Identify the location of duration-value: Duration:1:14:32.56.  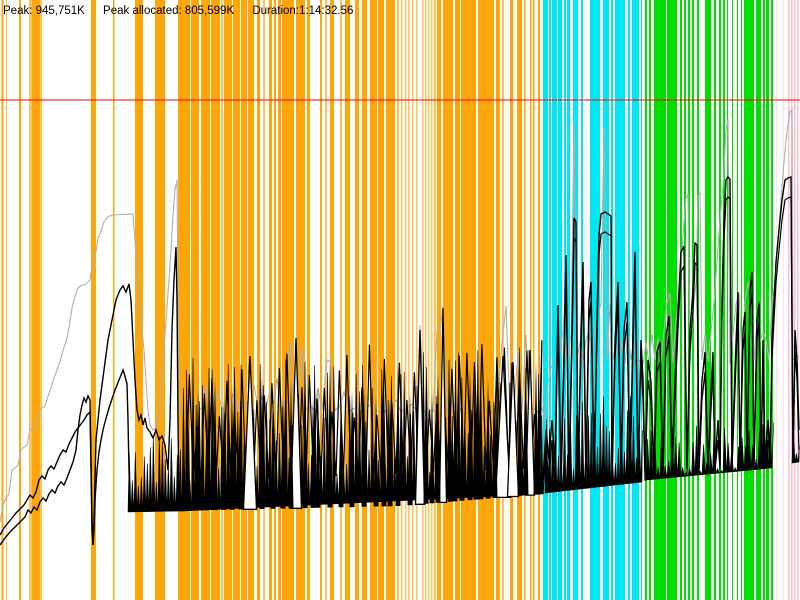
(303, 11).